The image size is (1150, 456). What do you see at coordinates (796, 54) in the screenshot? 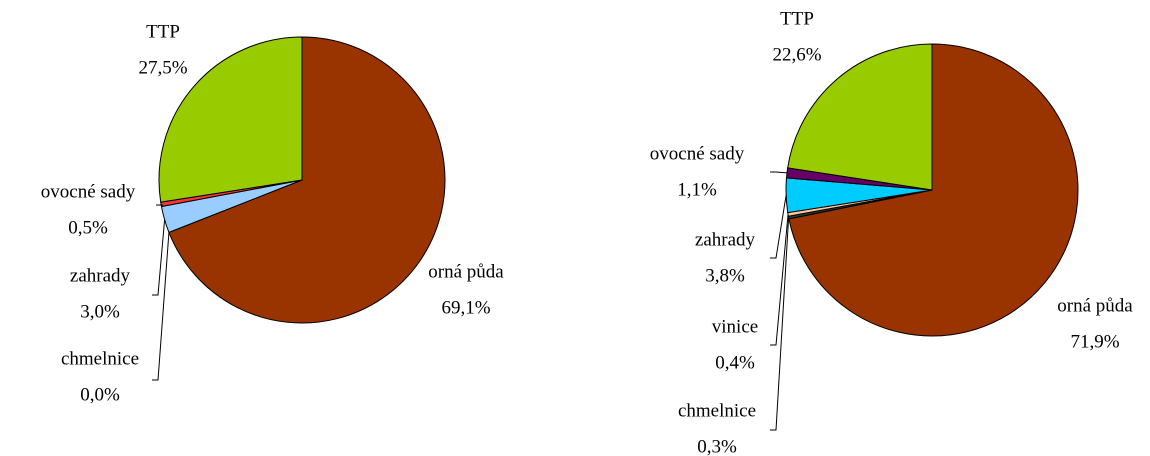
I see `value-label: 22,6%` at bounding box center [796, 54].